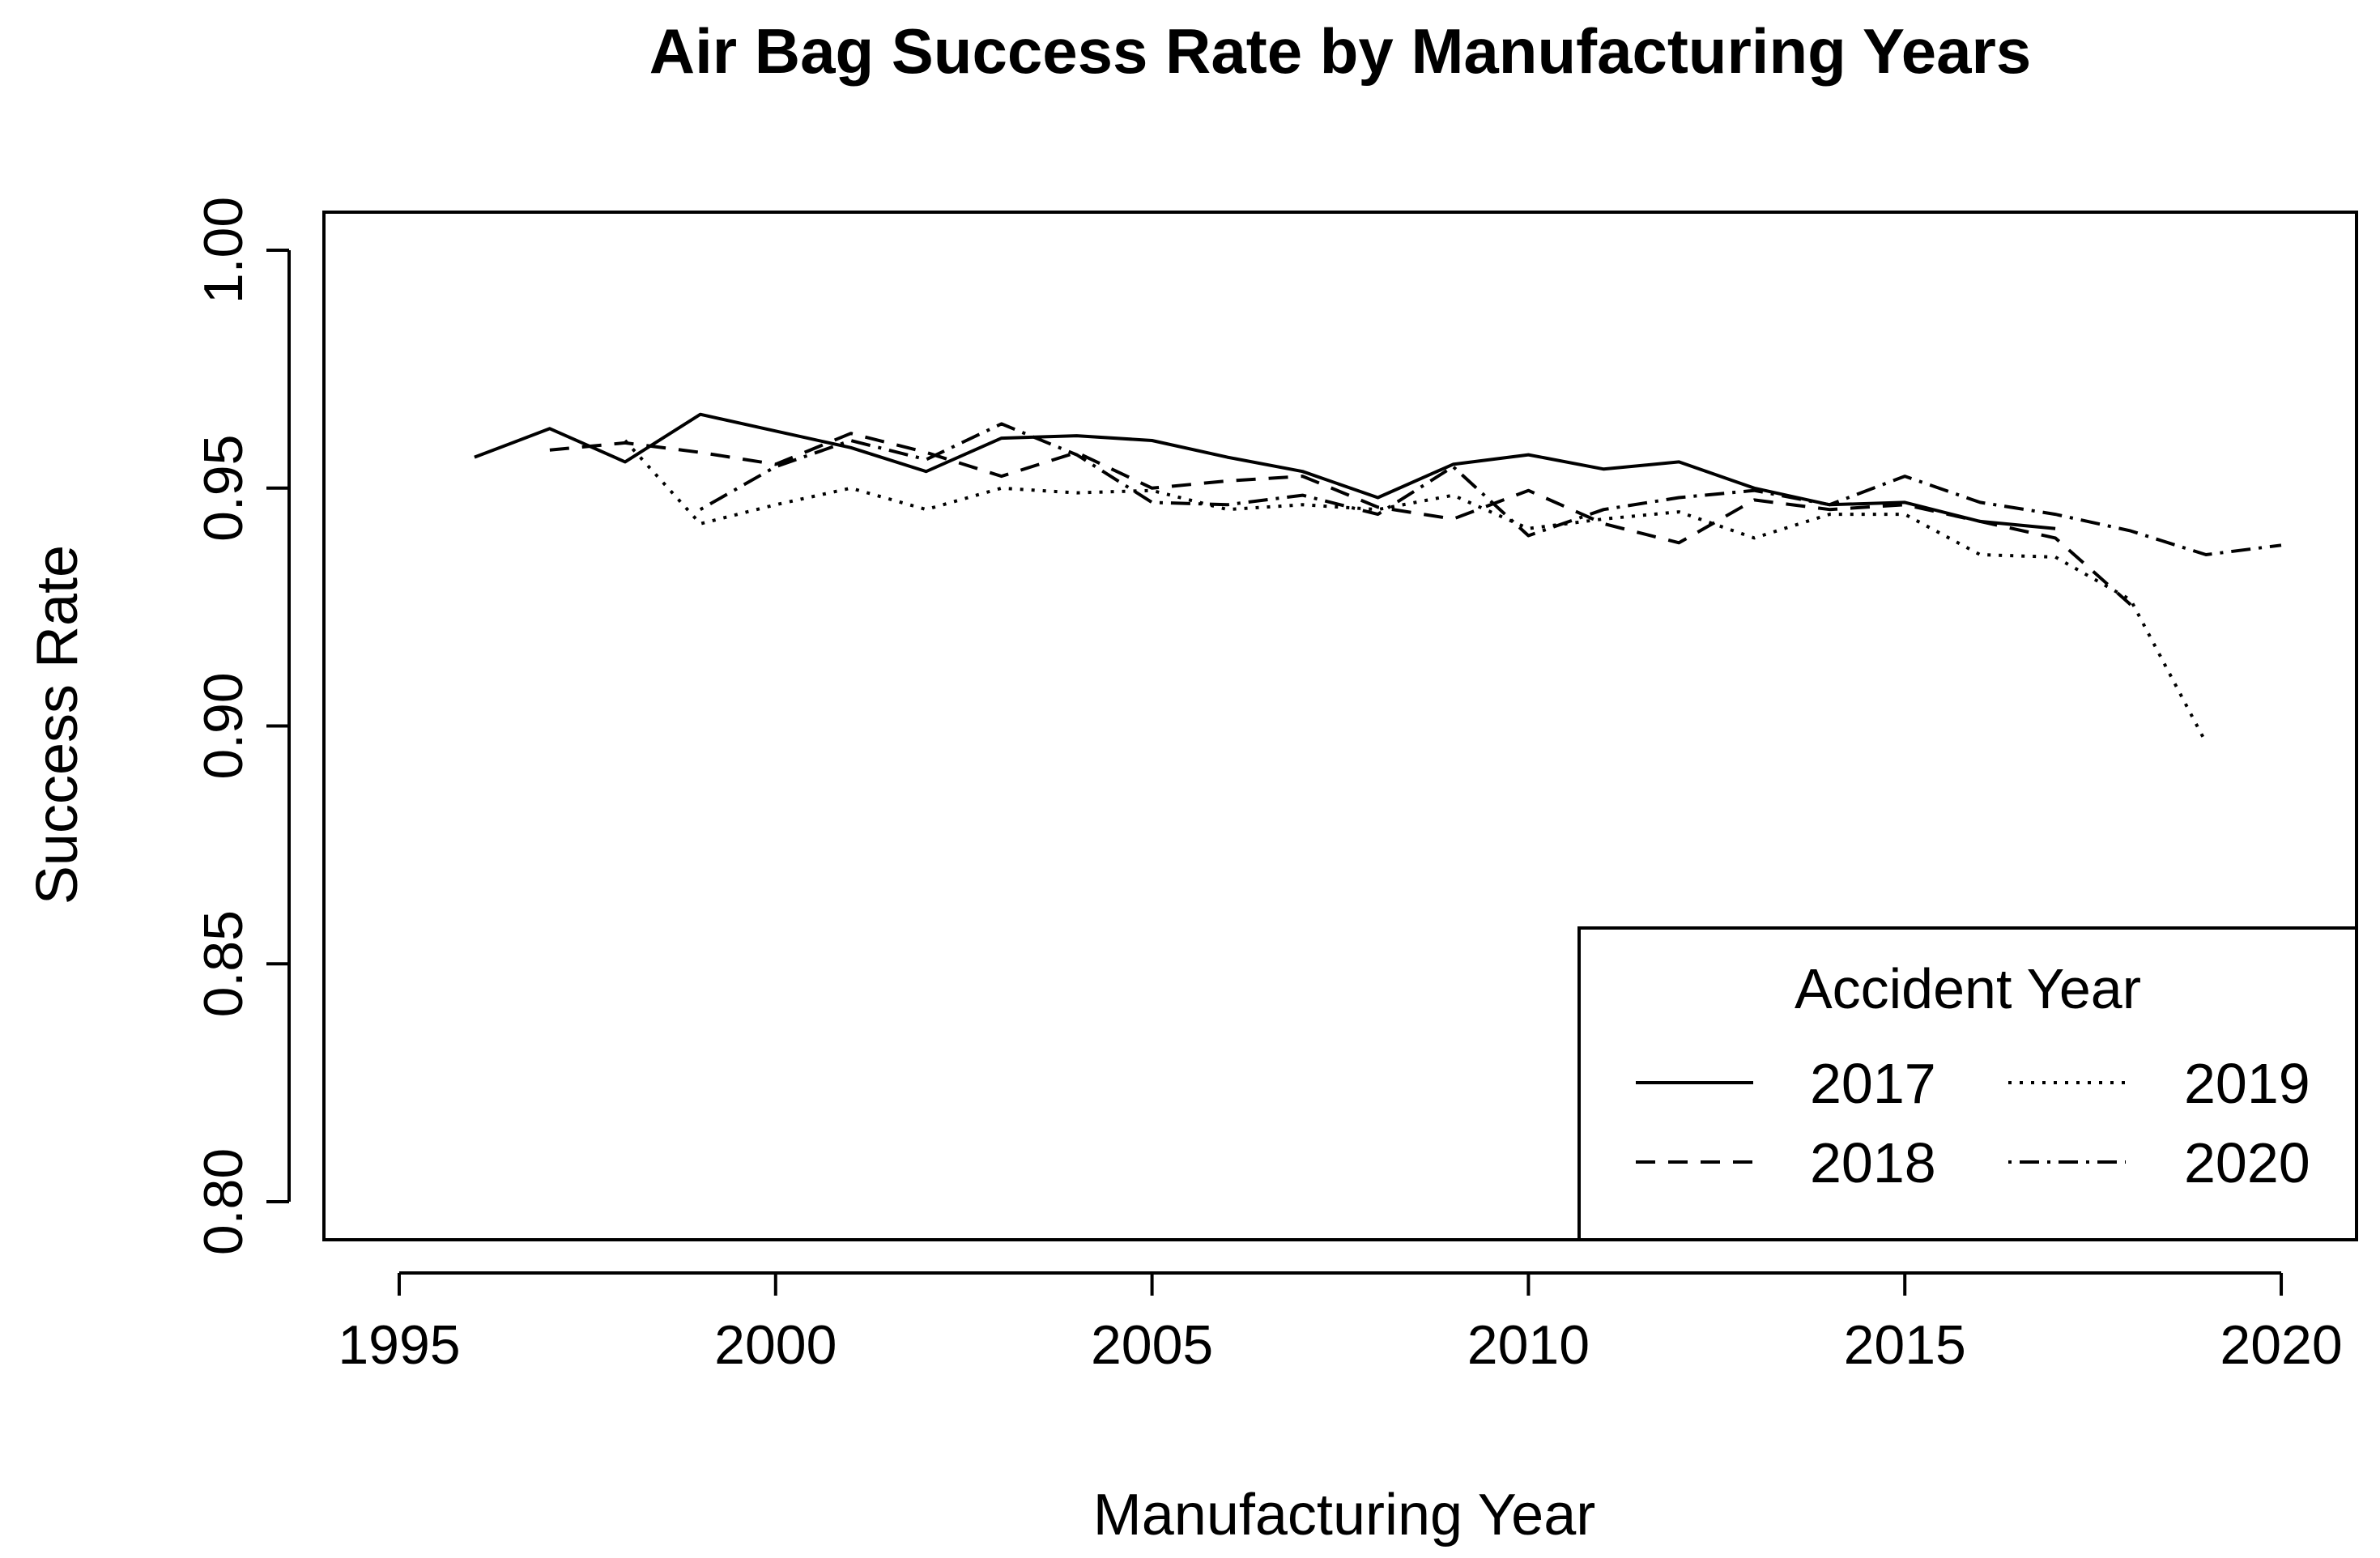 This screenshot has width=2380, height=1558. Describe the element at coordinates (399, 1345) in the screenshot. I see `x-tick-label: 1995` at that location.